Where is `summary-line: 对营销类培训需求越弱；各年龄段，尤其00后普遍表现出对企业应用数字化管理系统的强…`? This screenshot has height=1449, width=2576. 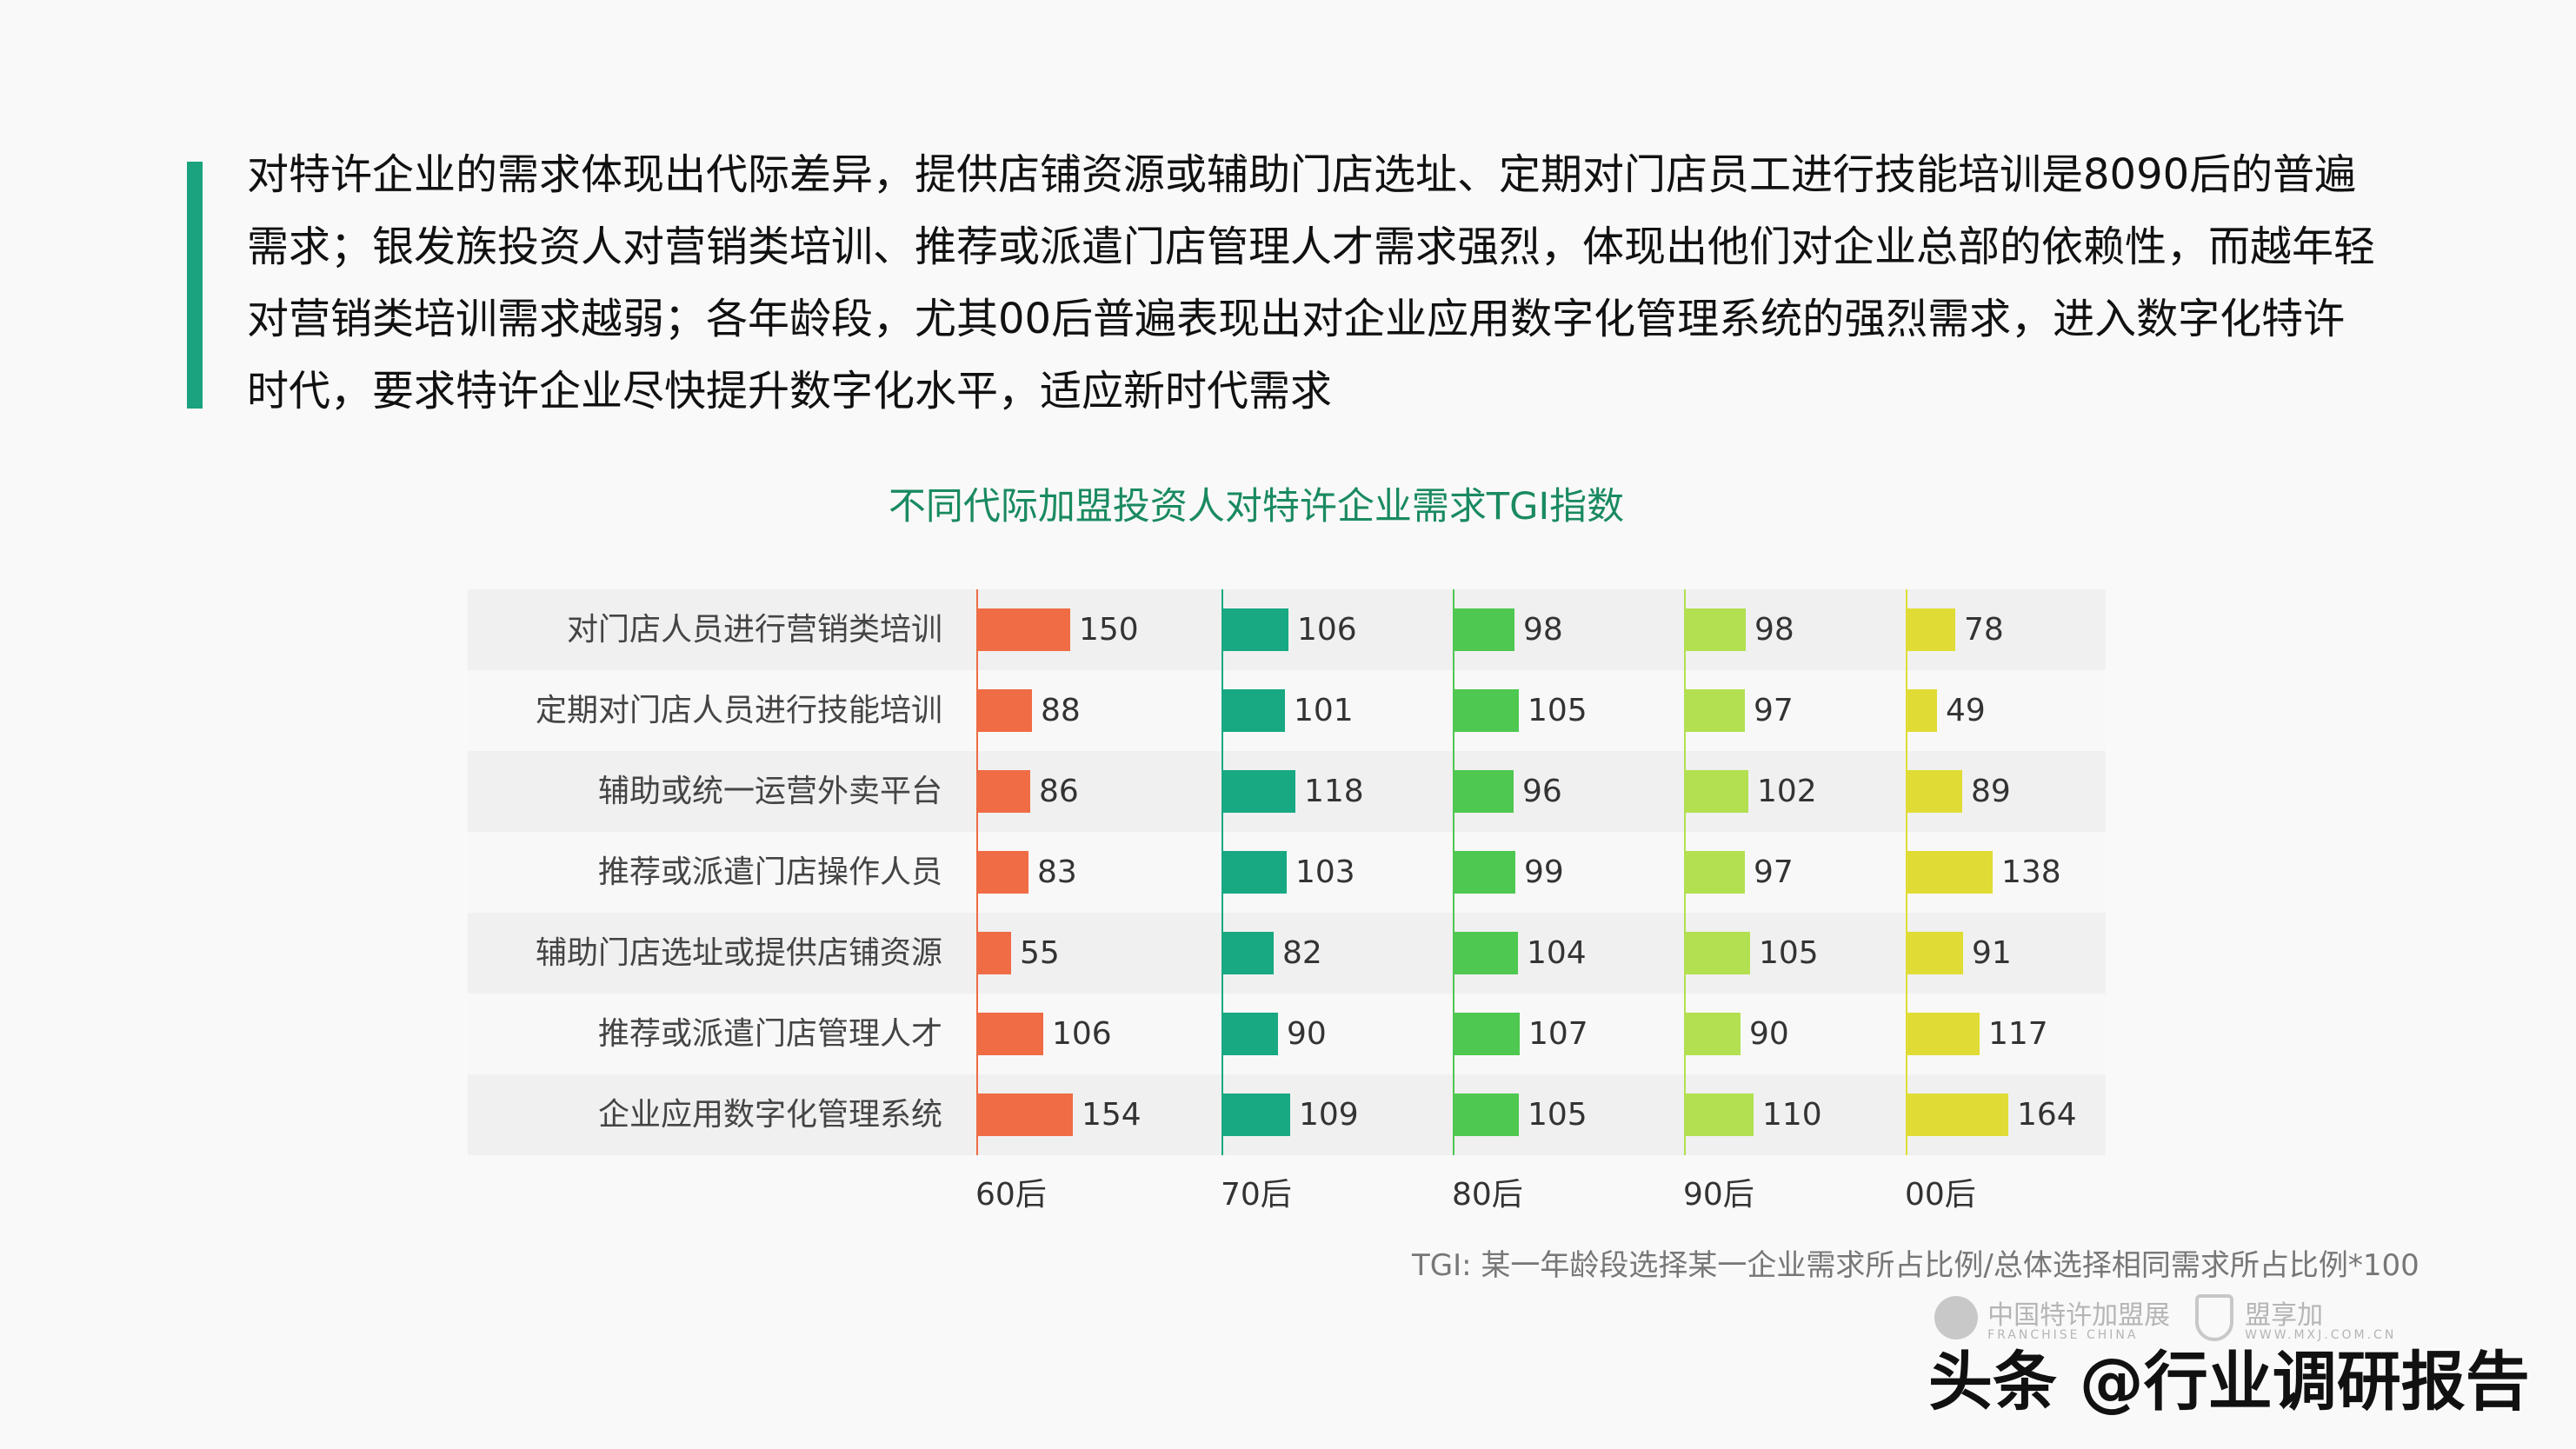 summary-line: 对营销类培训需求越弱；各年龄段，尤其00后普遍表现出对企业应用数字化管理系统的强… is located at coordinates (1296, 319).